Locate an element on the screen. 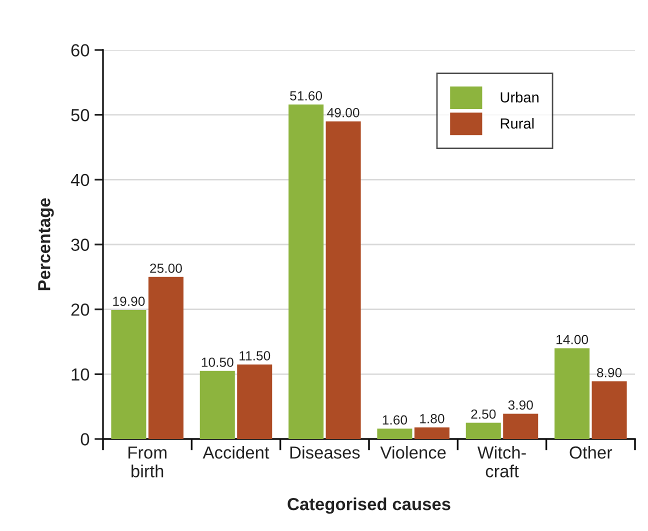 The height and width of the screenshot is (531, 648). y-tick-label: 20 is located at coordinates (80, 310).